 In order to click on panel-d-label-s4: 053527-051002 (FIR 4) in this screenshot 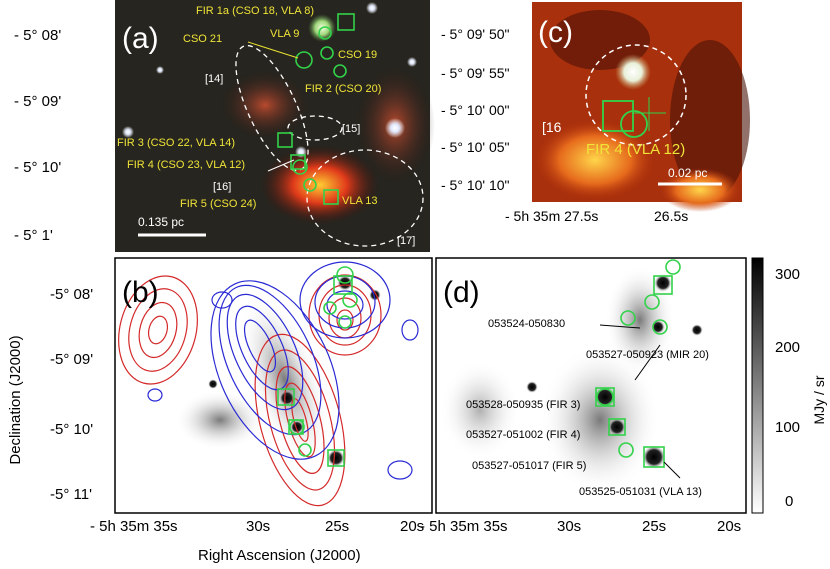, I will do `click(523, 435)`.